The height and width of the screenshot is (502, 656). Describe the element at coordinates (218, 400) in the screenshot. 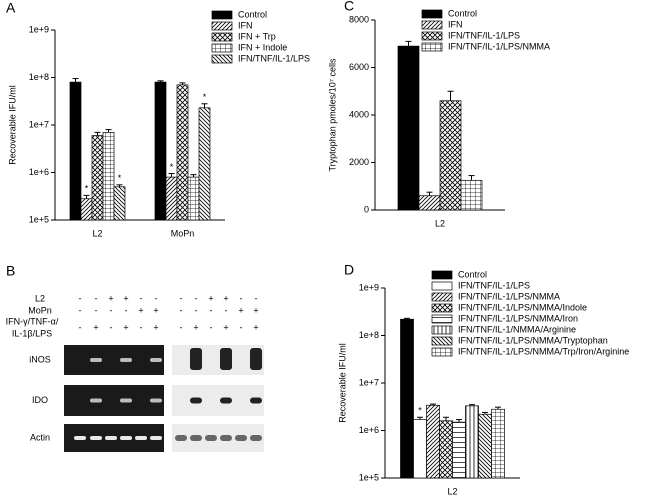

I see `blot-image` at that location.